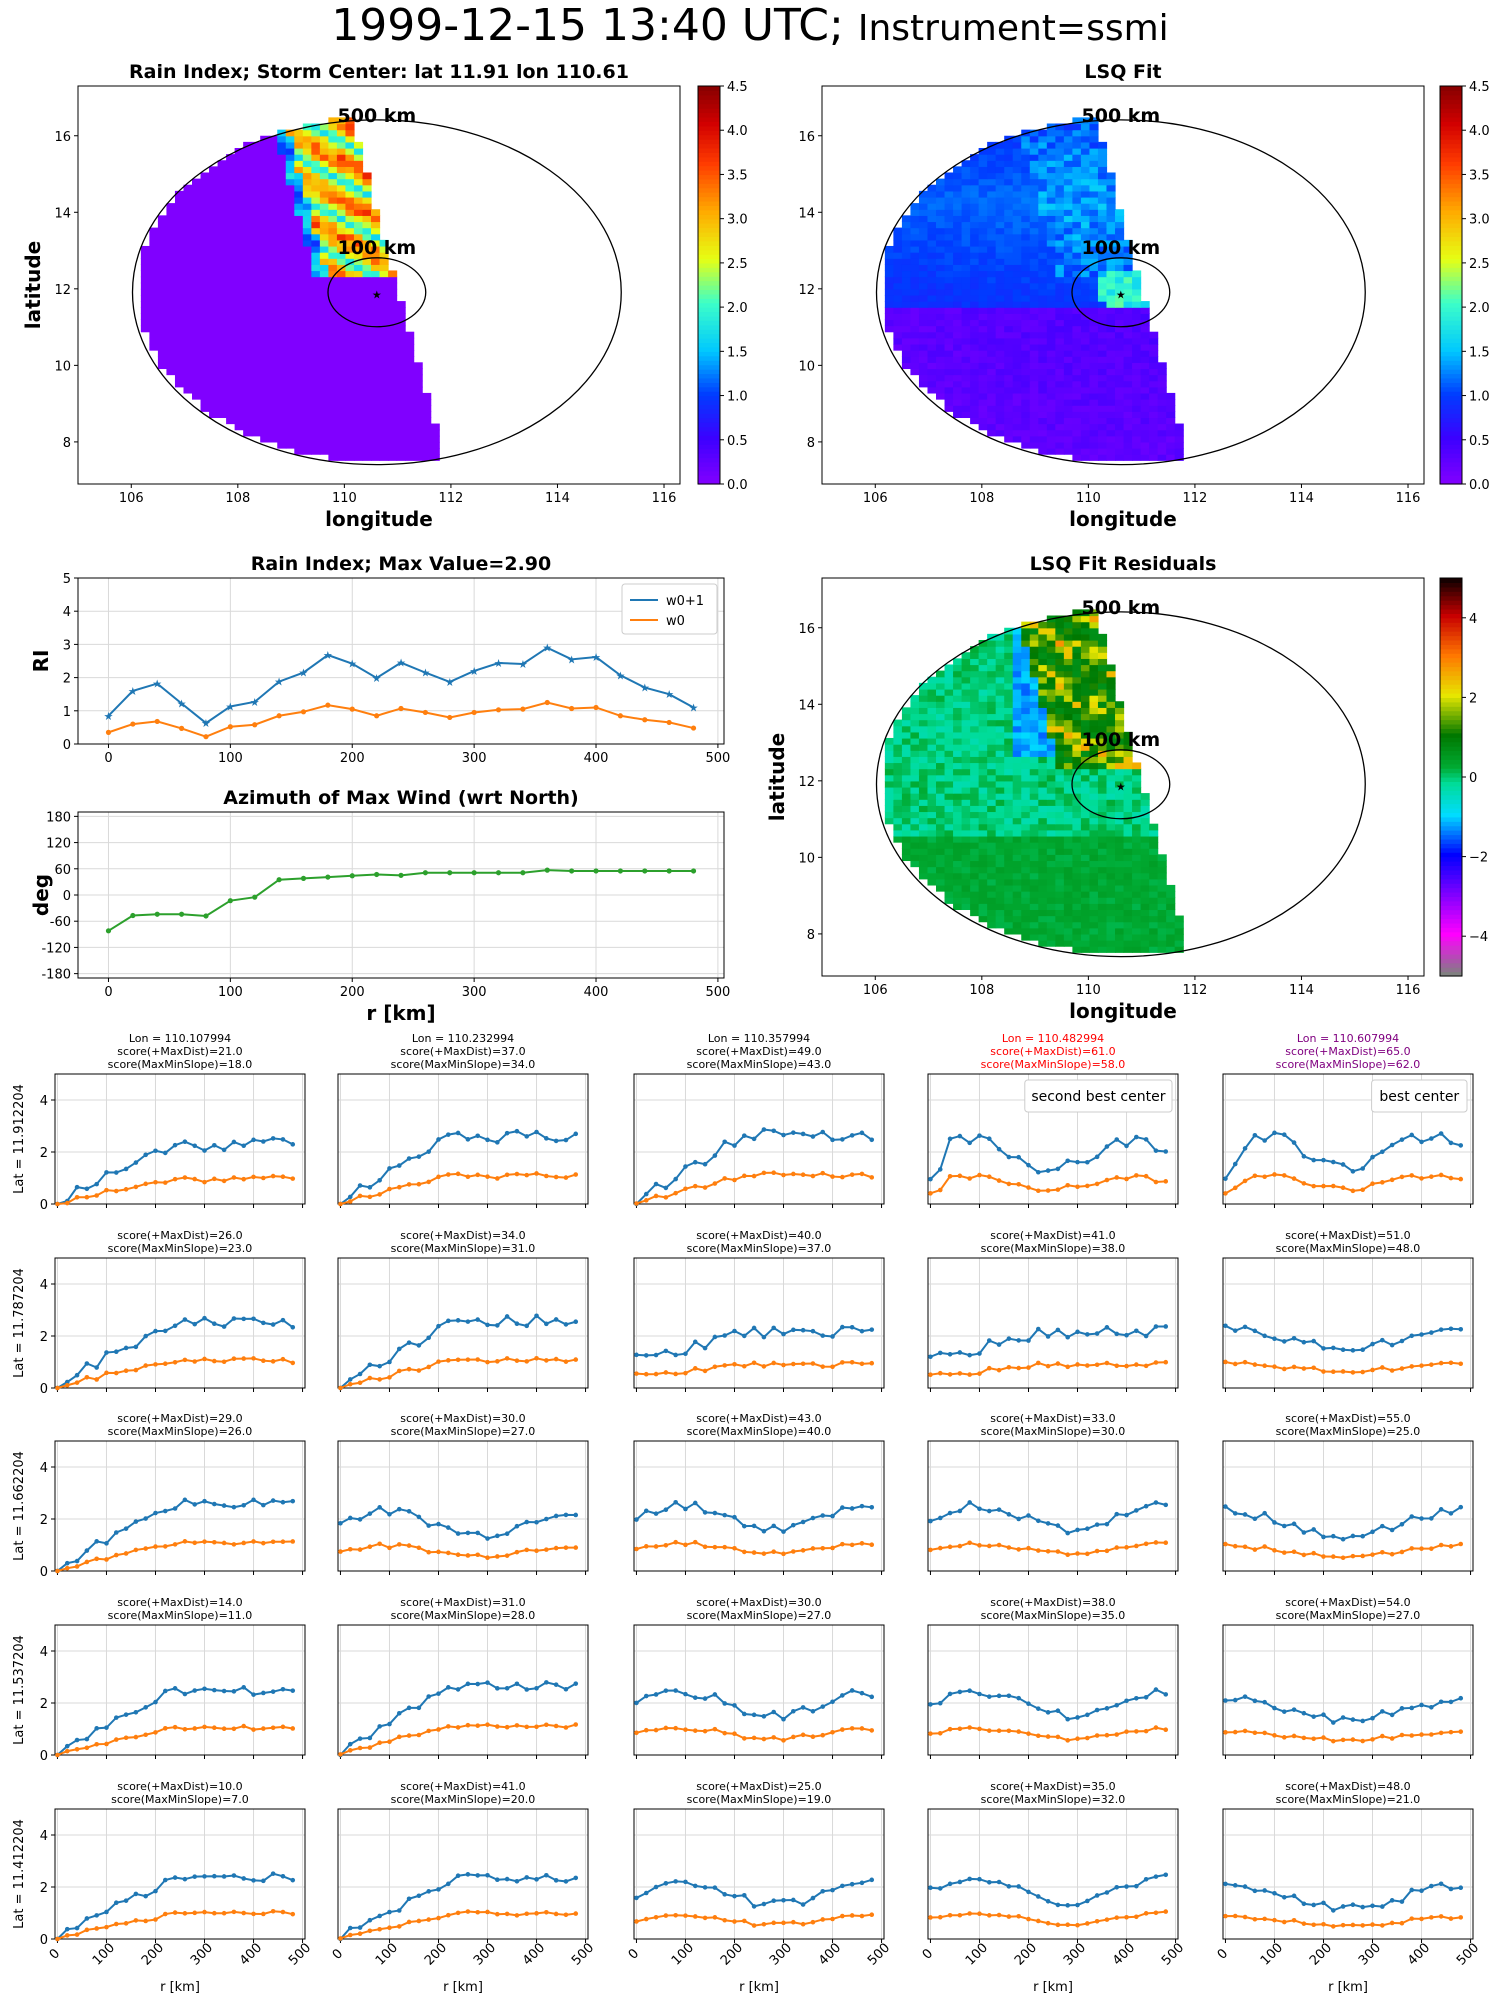  I want to click on series-marker: ★, so click(645, 688).